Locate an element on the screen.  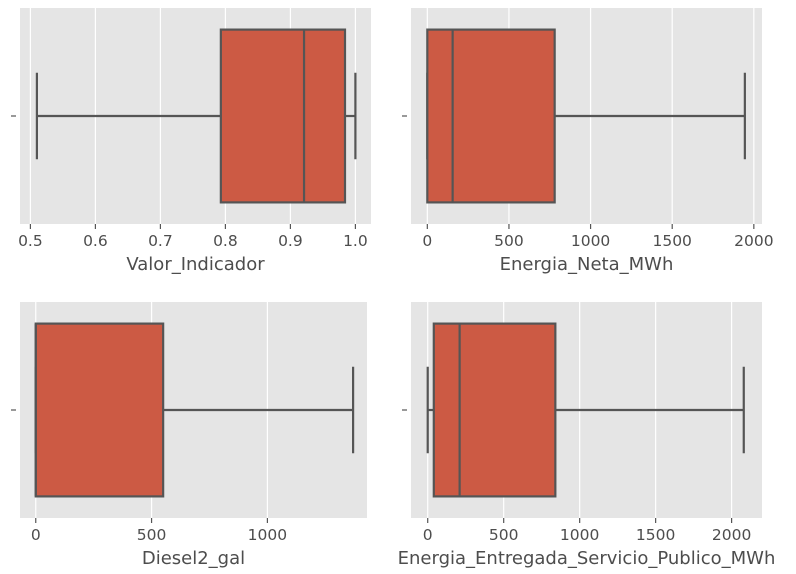
chart-4-xtick-label-3: 1000 is located at coordinates (579, 535).